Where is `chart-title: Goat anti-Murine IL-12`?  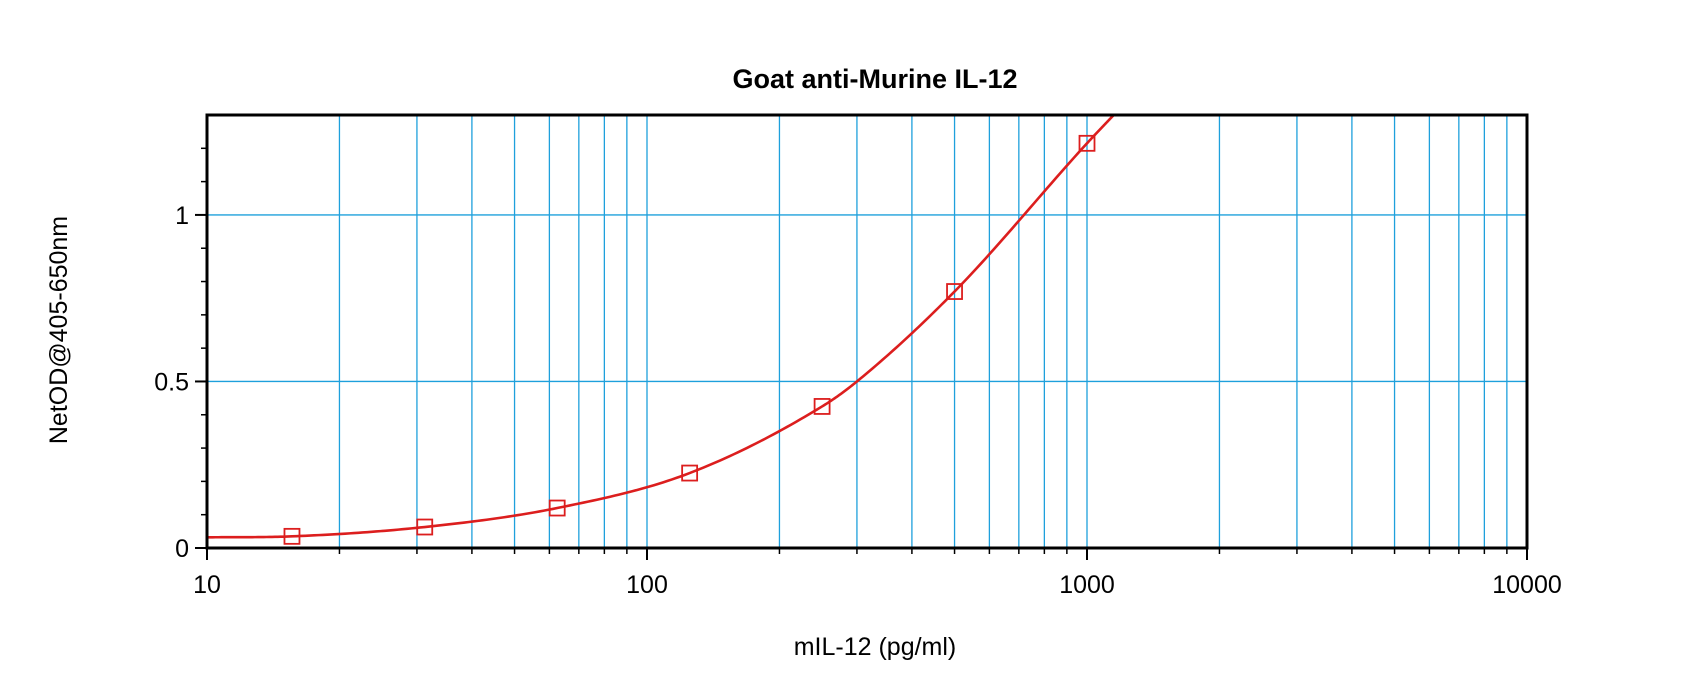 chart-title: Goat anti-Murine IL-12 is located at coordinates (874, 79).